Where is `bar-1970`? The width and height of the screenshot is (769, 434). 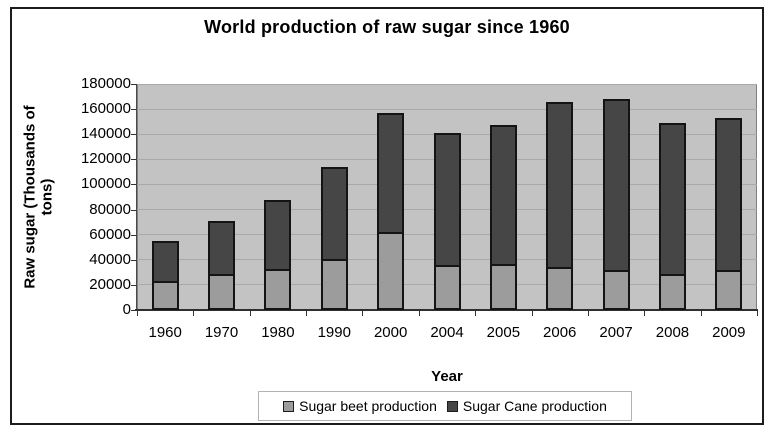
bar-1970 is located at coordinates (222, 265).